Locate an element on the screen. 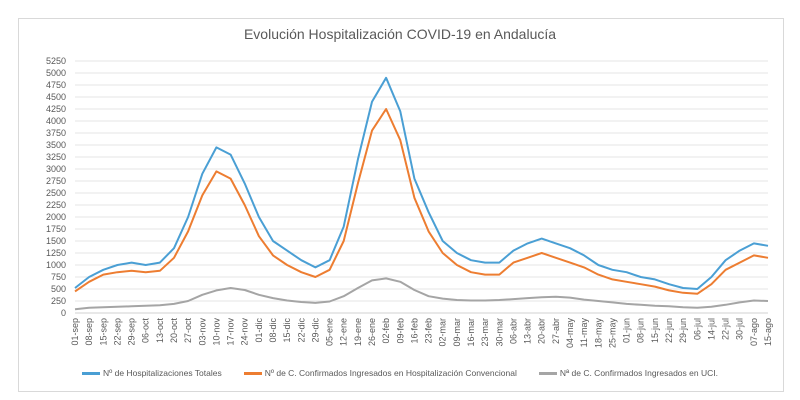 The width and height of the screenshot is (800, 400). x-tick-label: 06-oct is located at coordinates (146, 331).